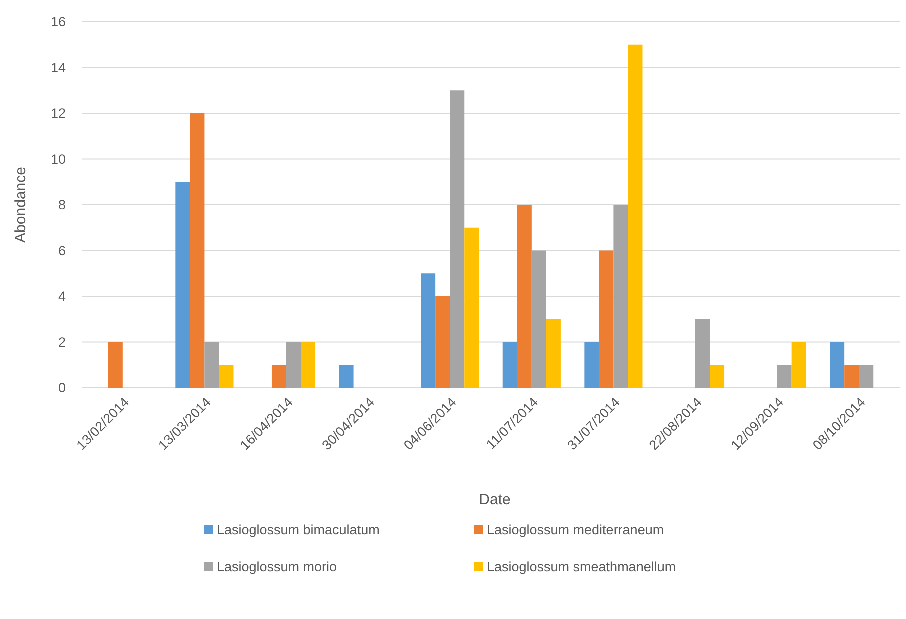 The height and width of the screenshot is (619, 906). I want to click on y-tick-label: 2, so click(62, 342).